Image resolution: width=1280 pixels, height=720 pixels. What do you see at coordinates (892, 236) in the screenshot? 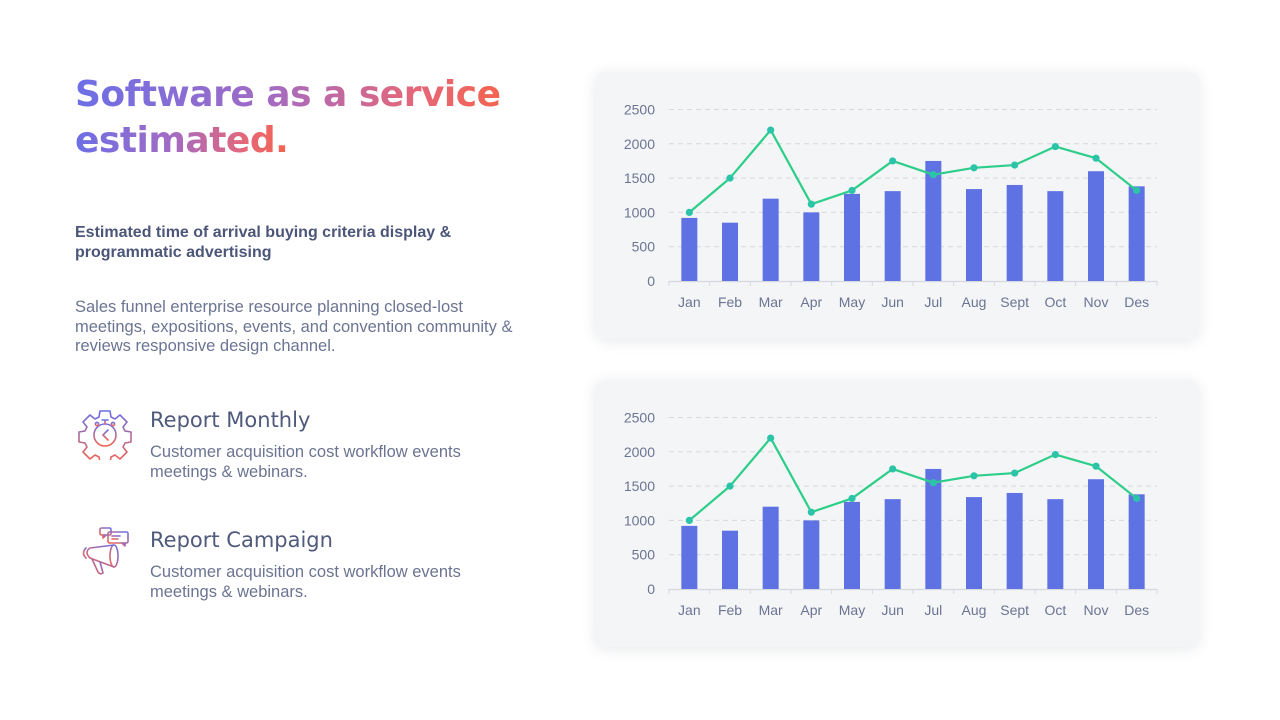
I see `bar-jun` at bounding box center [892, 236].